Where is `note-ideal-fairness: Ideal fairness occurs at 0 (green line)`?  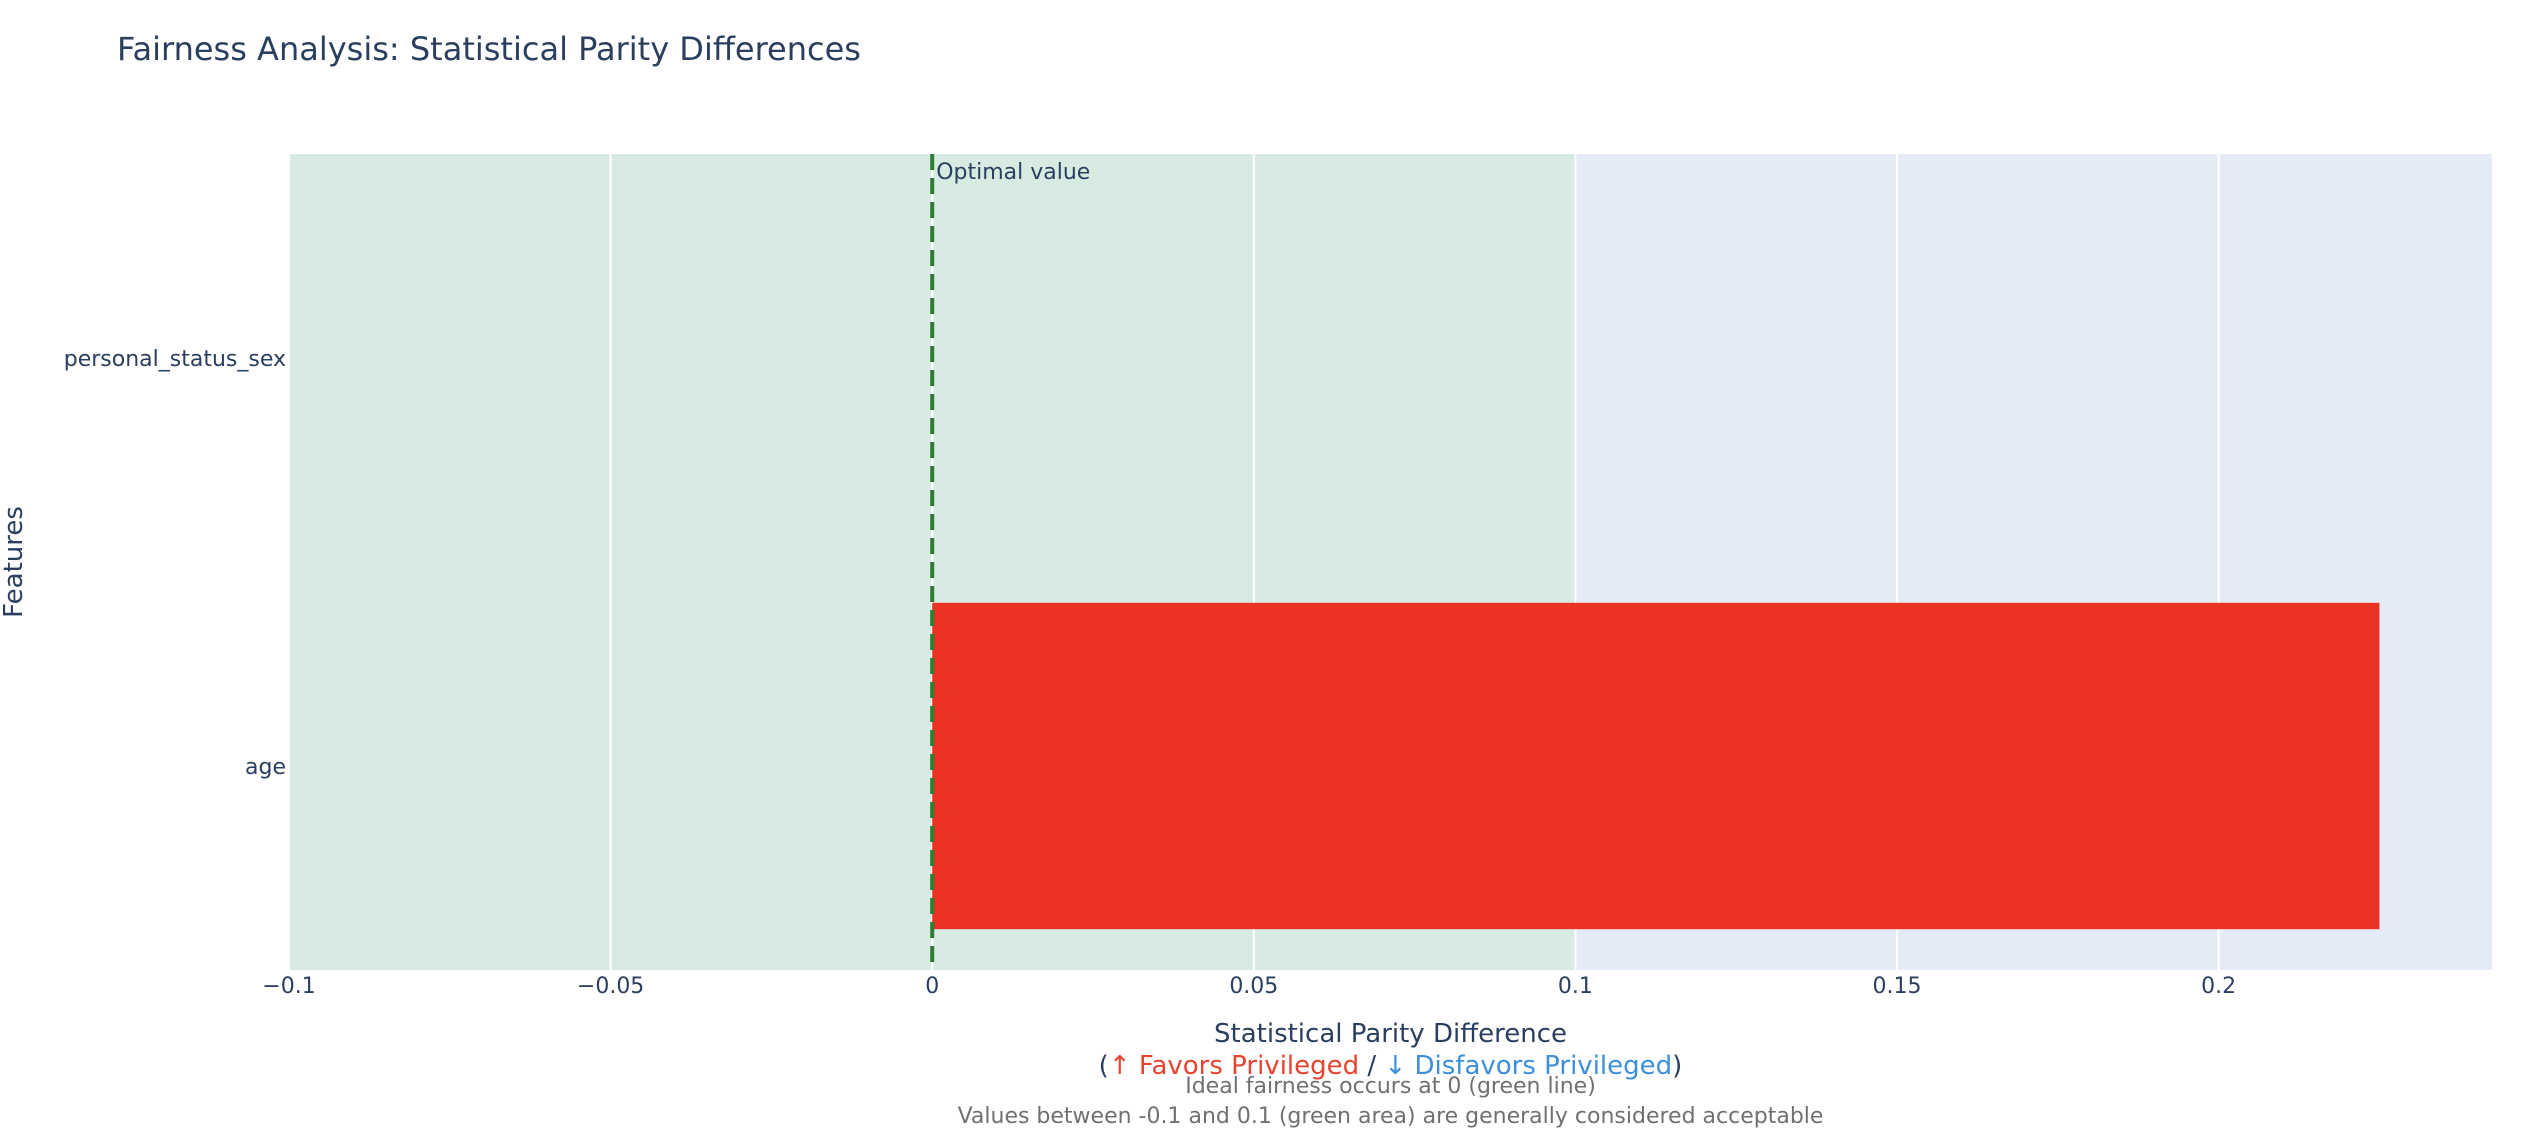 note-ideal-fairness: Ideal fairness occurs at 0 (green line) is located at coordinates (1390, 1086).